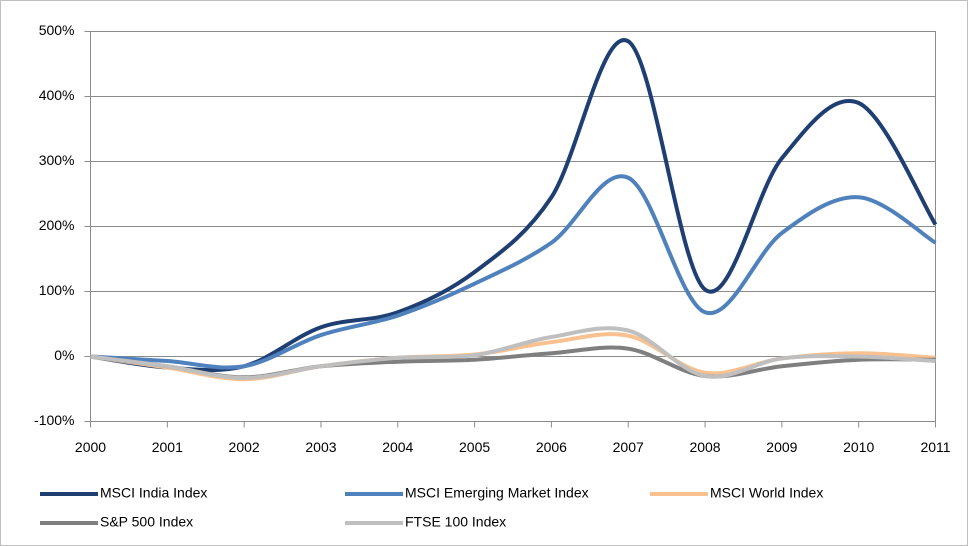 The height and width of the screenshot is (546, 968). What do you see at coordinates (455, 522) in the screenshot?
I see `legend-label: FTSE 100 Index` at bounding box center [455, 522].